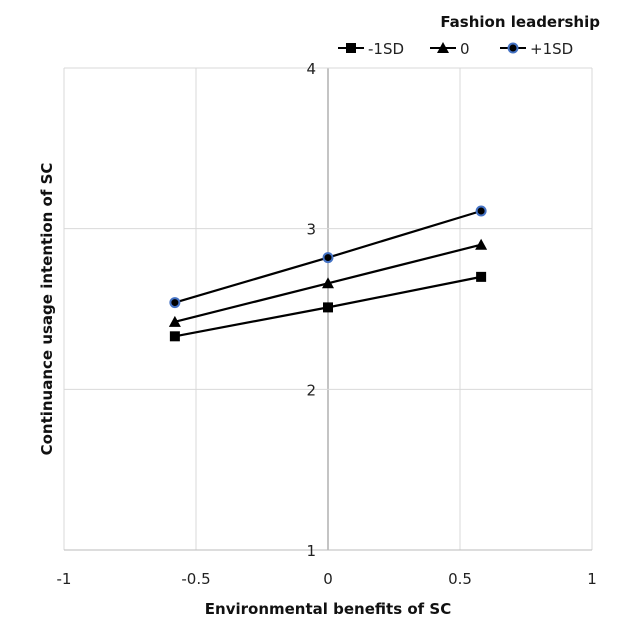  I want to click on legend-marker-triangle, so click(443, 47).